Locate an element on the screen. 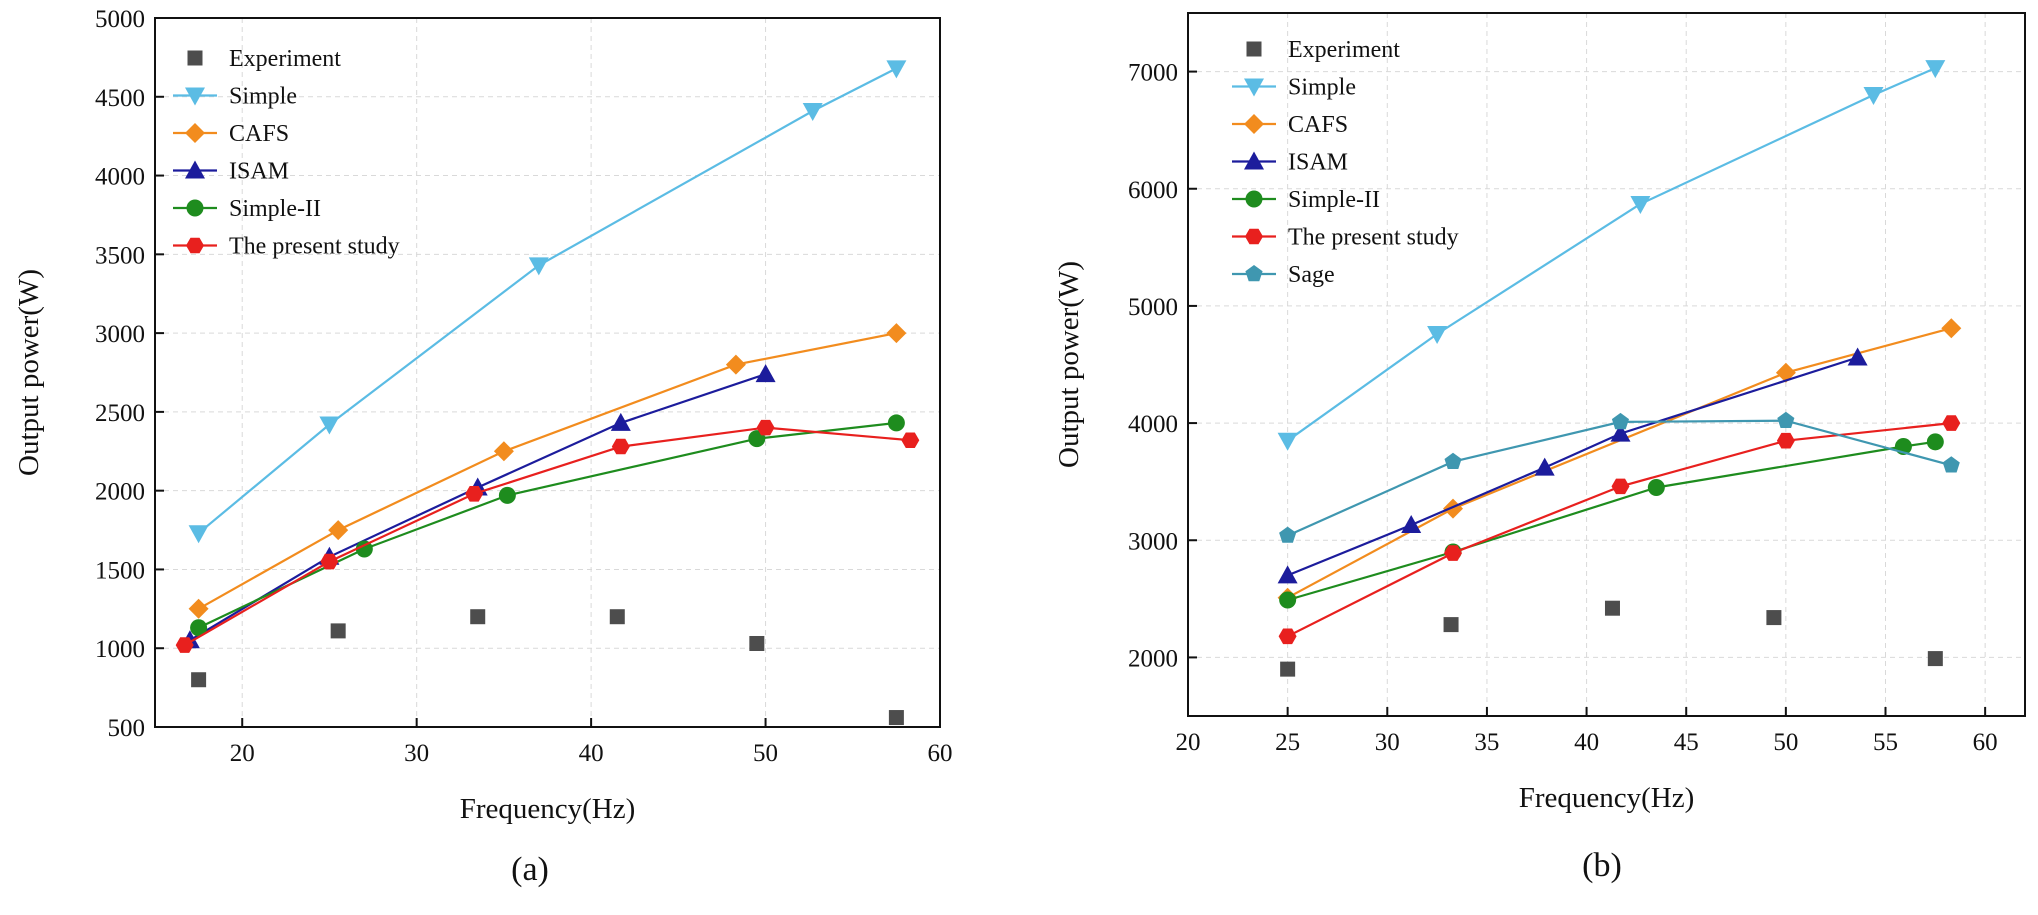 The width and height of the screenshot is (2038, 915). series-cafs is located at coordinates (547, 471).